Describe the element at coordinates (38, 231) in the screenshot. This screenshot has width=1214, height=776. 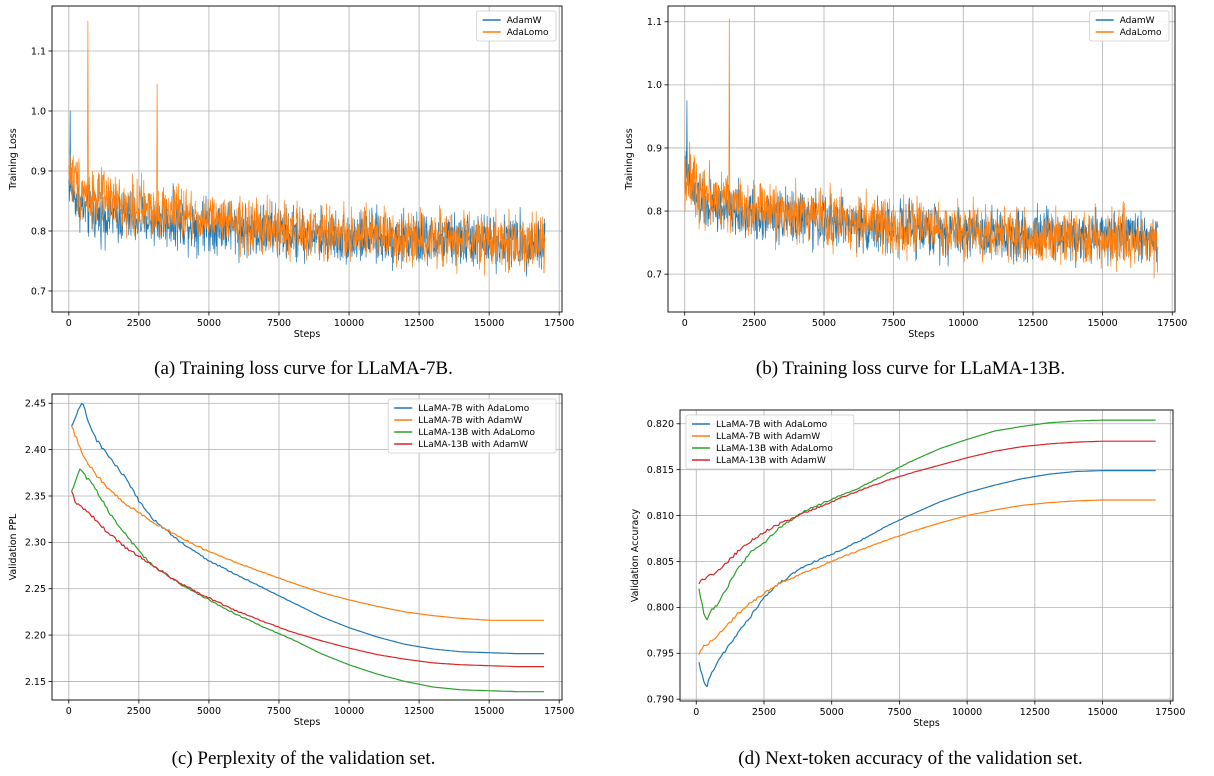
I see `y-tick-label: 0.8` at that location.